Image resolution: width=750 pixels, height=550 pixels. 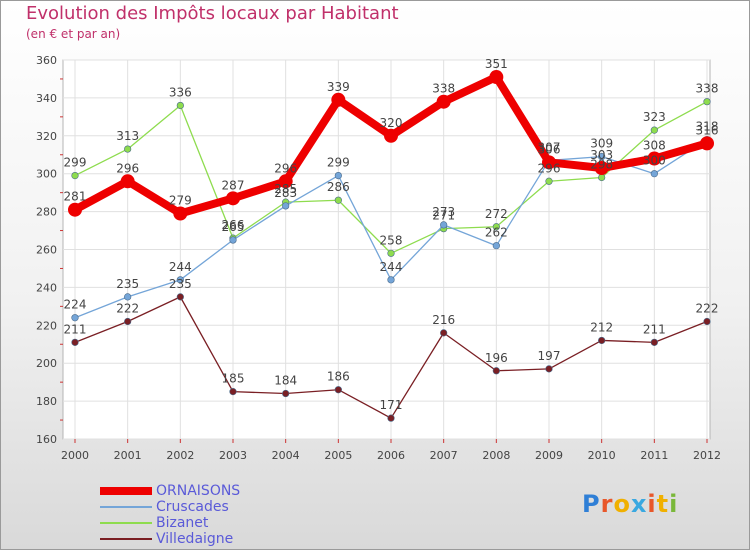 What do you see at coordinates (127, 284) in the screenshot?
I see `data-label-cruscades: 235` at bounding box center [127, 284].